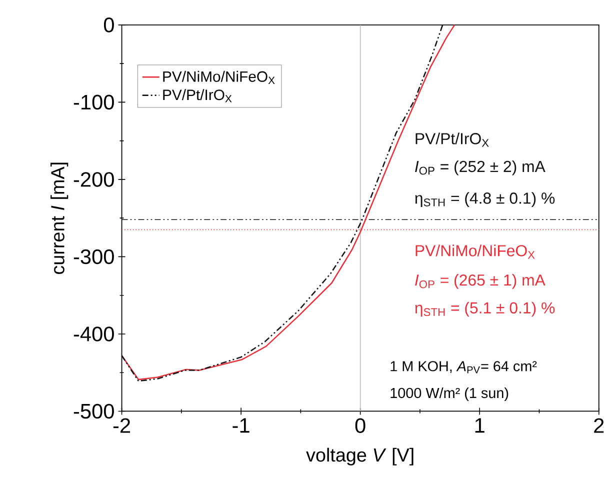 This screenshot has height=493, width=608. Describe the element at coordinates (94, 256) in the screenshot. I see `y-tick-label: -300` at that location.